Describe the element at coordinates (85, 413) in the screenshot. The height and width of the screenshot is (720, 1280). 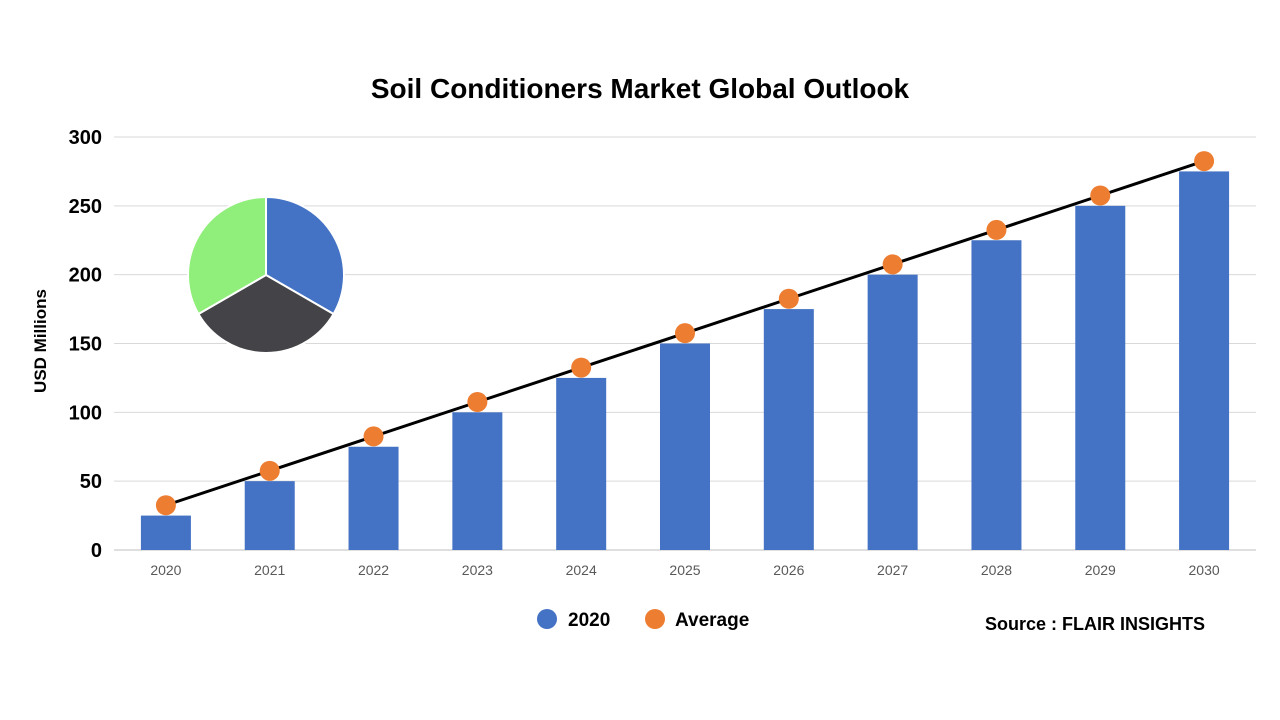
I see `y-tick-label: 100` at that location.